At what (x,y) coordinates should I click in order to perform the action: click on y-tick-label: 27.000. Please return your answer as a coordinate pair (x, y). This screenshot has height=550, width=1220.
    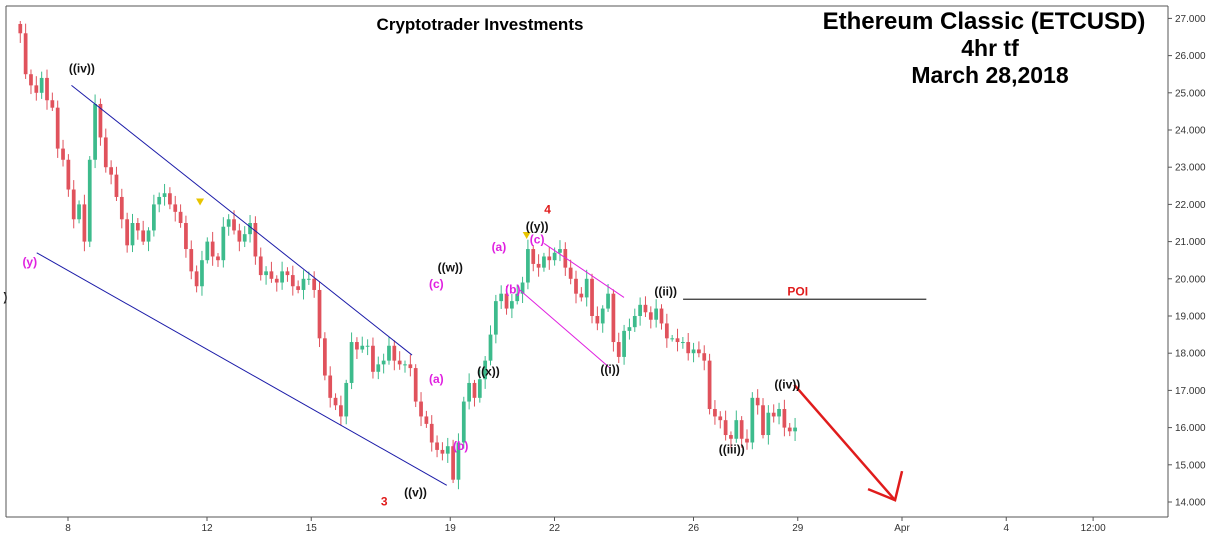
    Looking at the image, I should click on (1190, 19).